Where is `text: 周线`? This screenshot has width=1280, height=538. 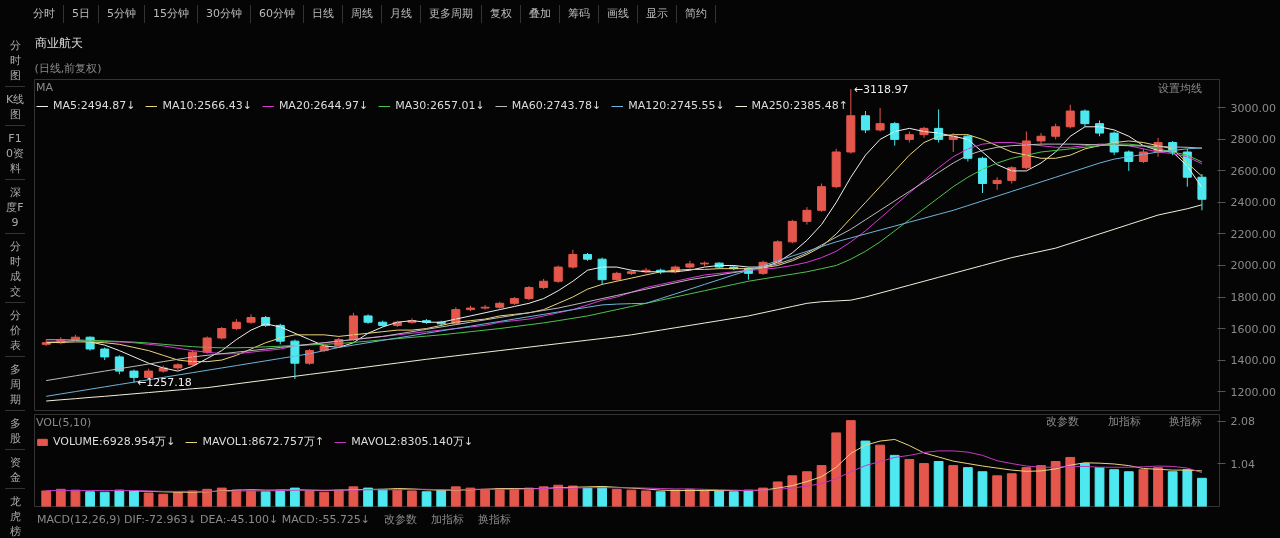 text: 周线 is located at coordinates (362, 14).